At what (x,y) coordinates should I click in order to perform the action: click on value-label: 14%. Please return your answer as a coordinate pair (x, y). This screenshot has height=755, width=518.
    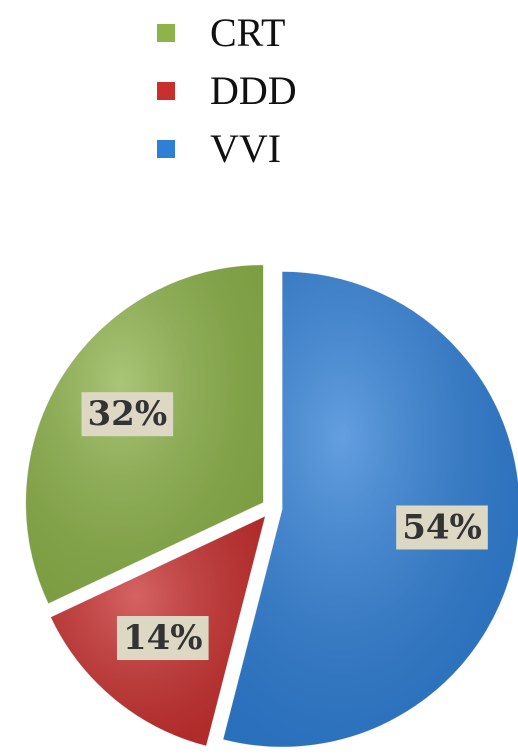
    Looking at the image, I should click on (163, 638).